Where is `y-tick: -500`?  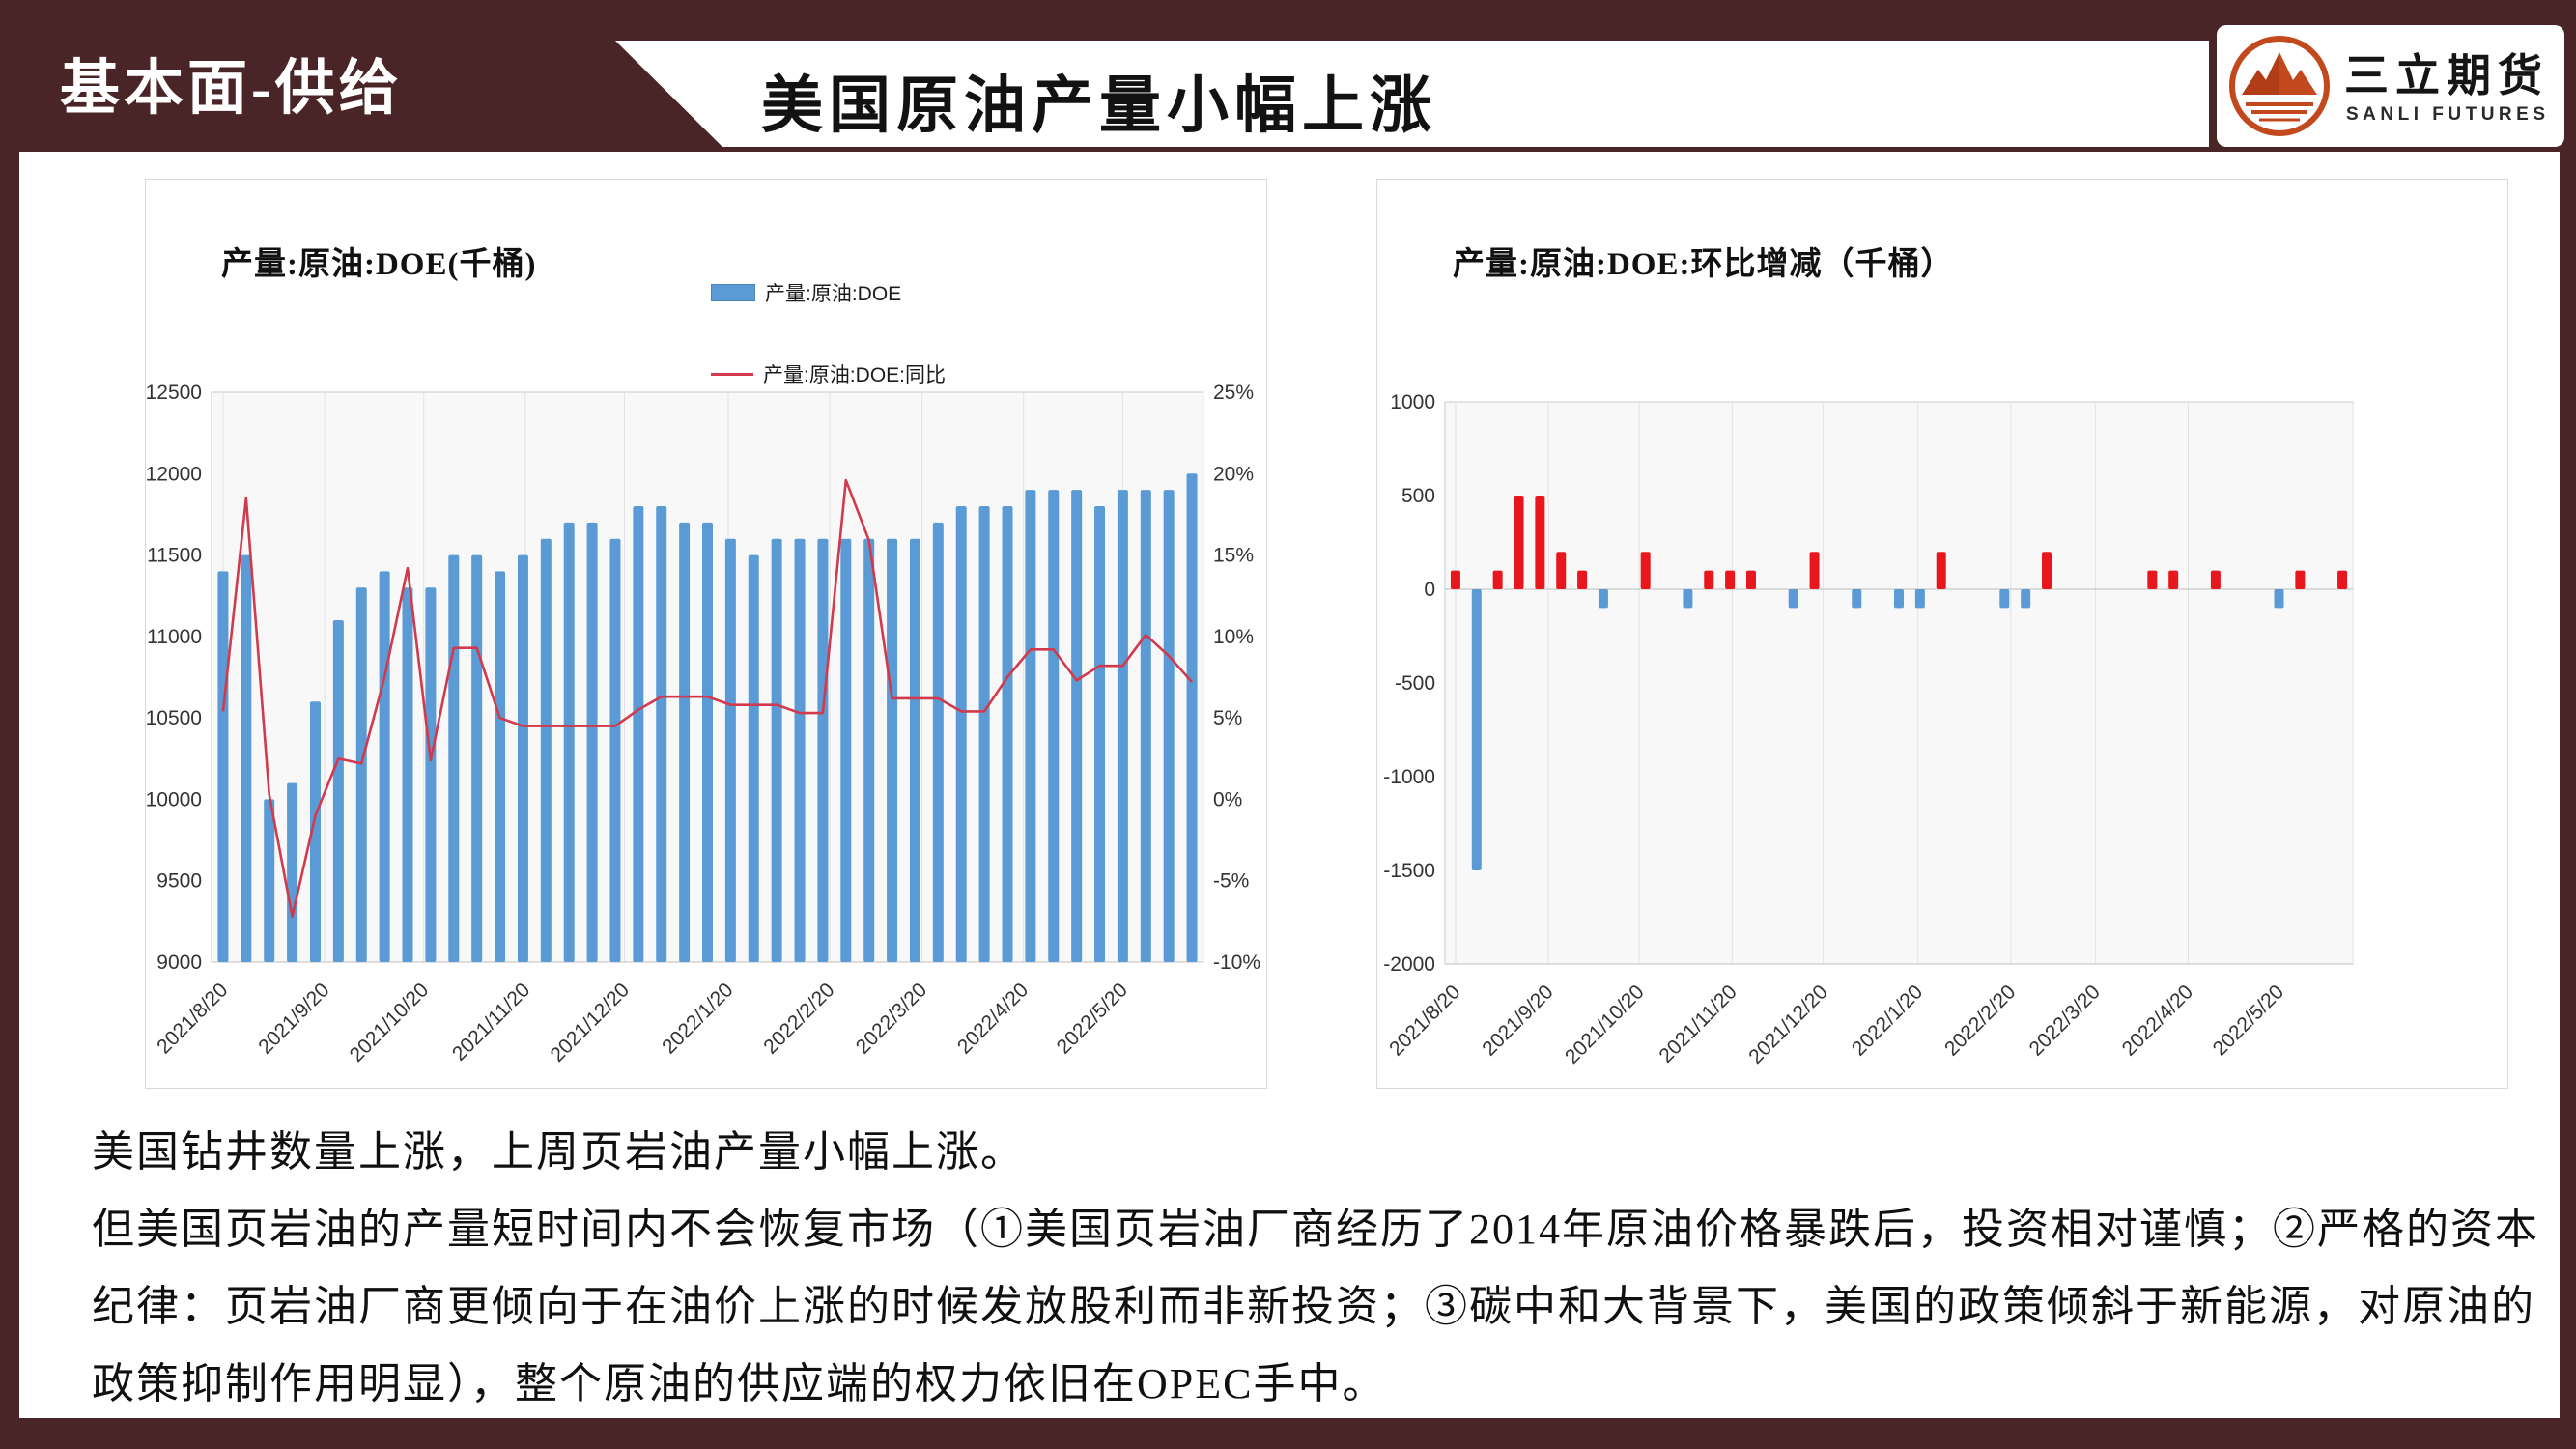 y-tick: -500 is located at coordinates (1415, 683).